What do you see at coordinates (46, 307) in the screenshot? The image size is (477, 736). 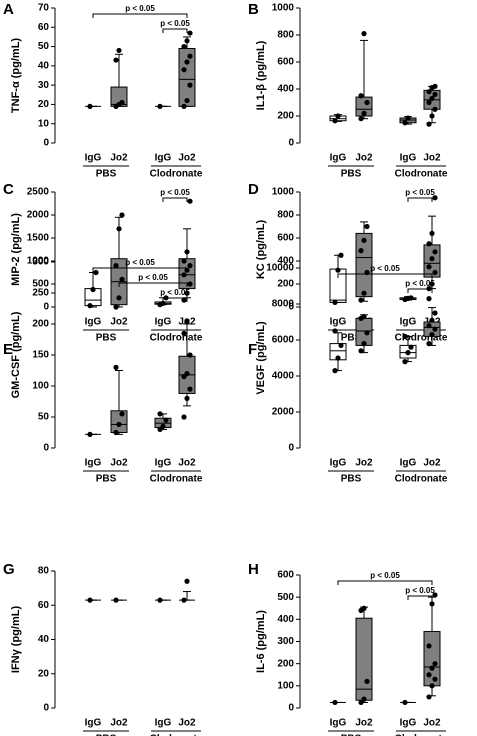 I see `y-tick-label: 0` at bounding box center [46, 307].